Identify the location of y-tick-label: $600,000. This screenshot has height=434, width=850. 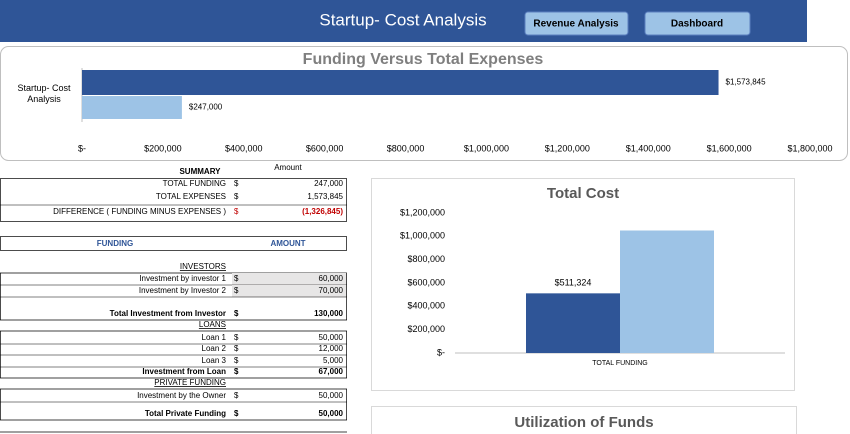
(426, 282).